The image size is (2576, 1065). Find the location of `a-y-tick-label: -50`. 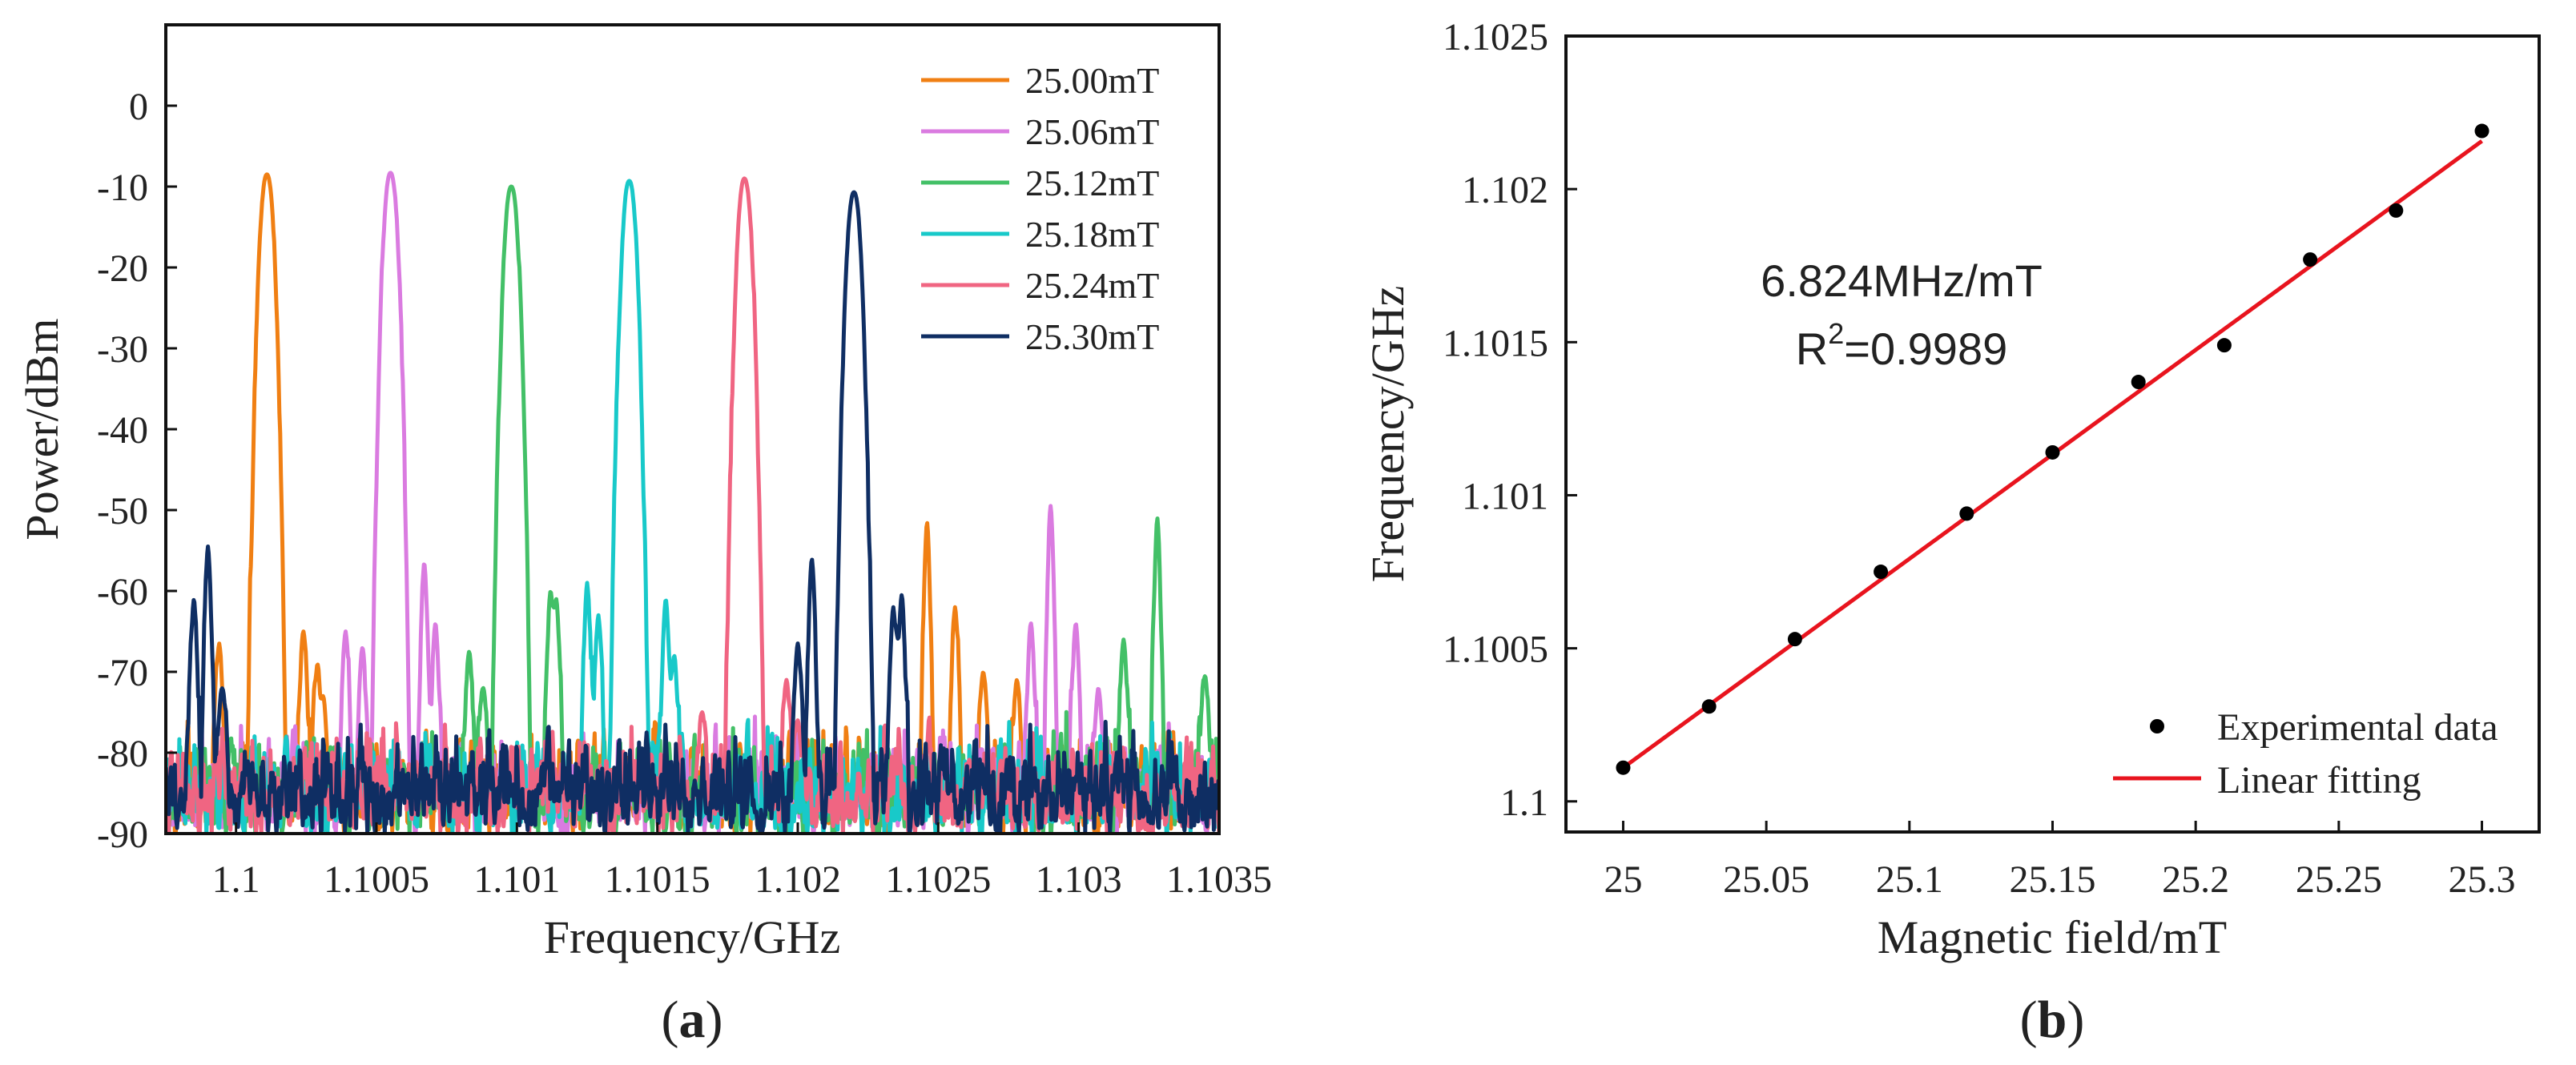

a-y-tick-label: -50 is located at coordinates (122, 511).